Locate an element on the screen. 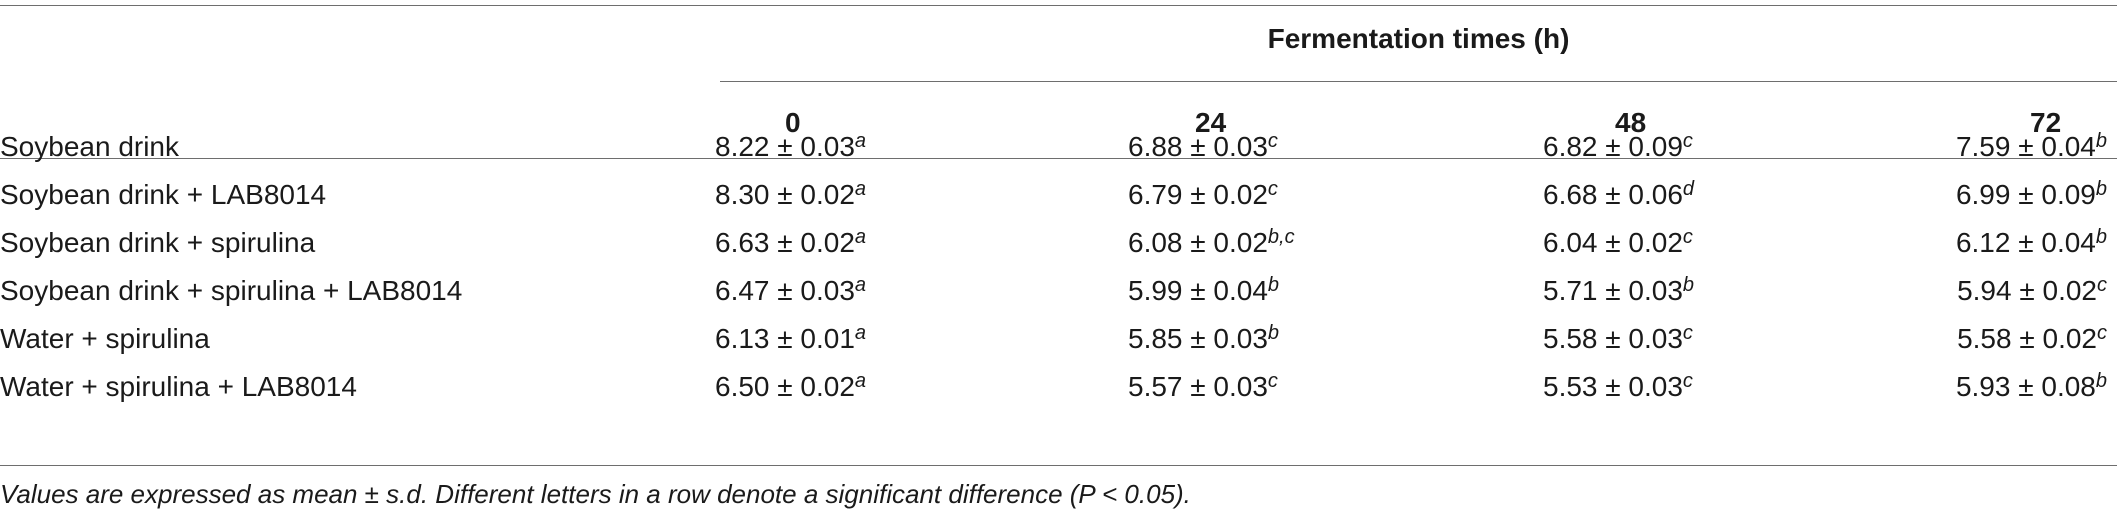  table-cell: 6.88 ± 0.03c is located at coordinates (1203, 147).